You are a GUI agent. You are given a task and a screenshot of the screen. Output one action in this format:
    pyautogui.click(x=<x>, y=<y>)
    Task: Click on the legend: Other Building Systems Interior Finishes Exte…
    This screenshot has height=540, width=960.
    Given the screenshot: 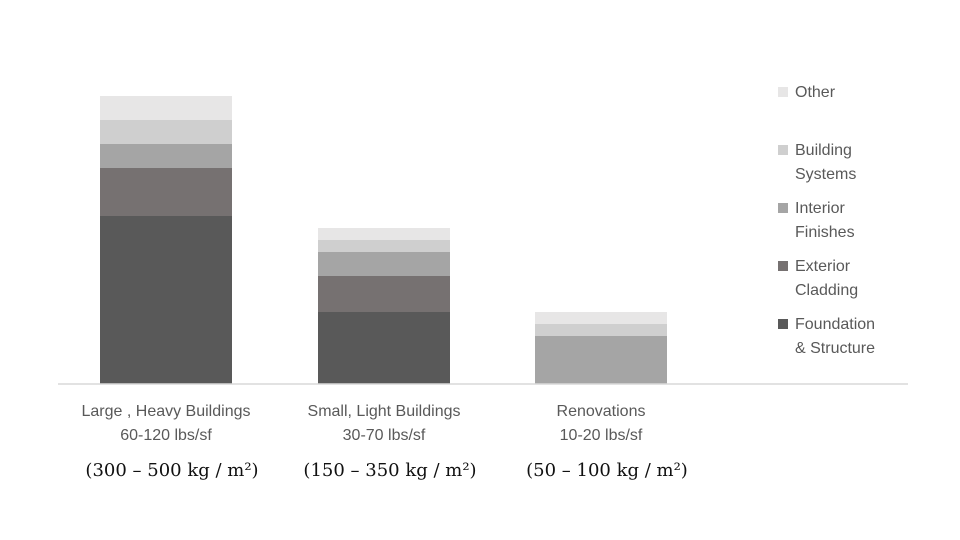 What is the action you would take?
    pyautogui.click(x=826, y=220)
    